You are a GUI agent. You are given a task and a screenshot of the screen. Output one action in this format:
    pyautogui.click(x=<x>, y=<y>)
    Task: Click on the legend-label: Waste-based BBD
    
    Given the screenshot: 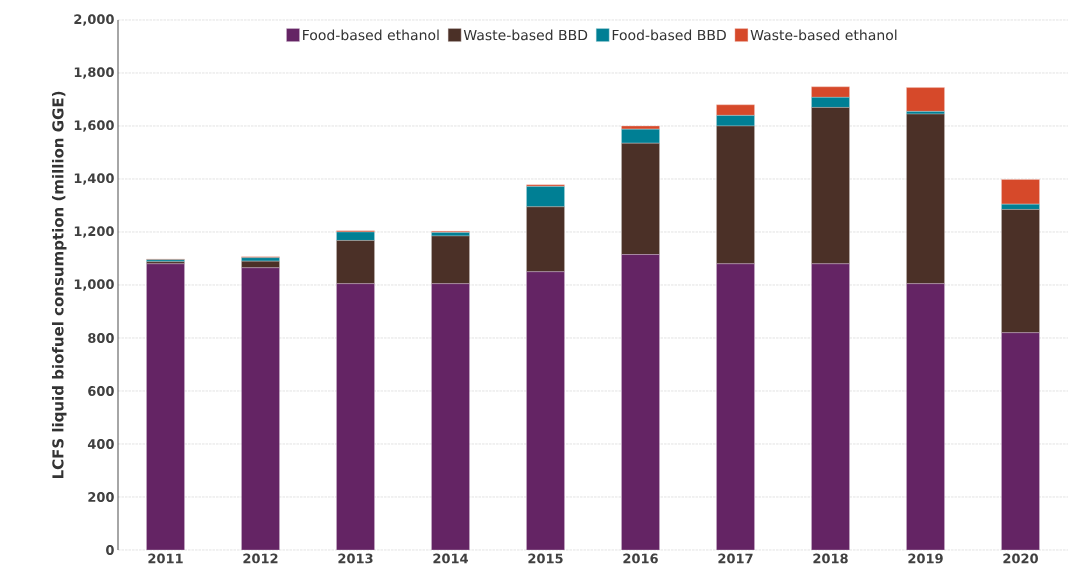 What is the action you would take?
    pyautogui.click(x=525, y=35)
    